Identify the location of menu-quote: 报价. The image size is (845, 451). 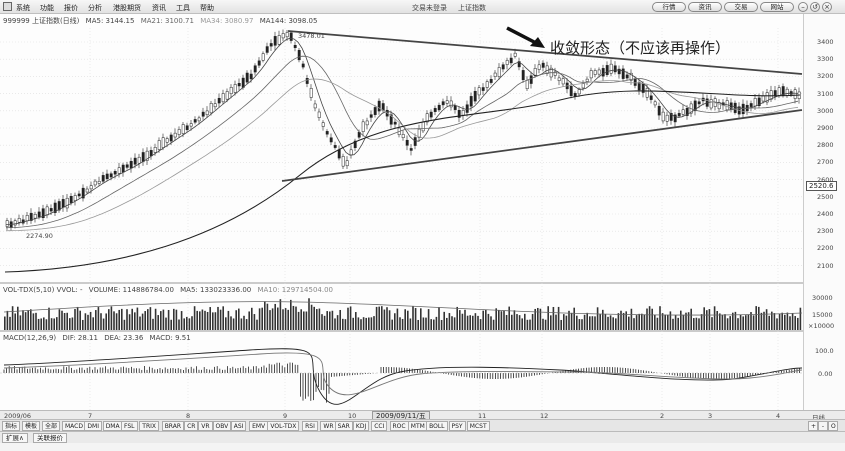
(71, 8).